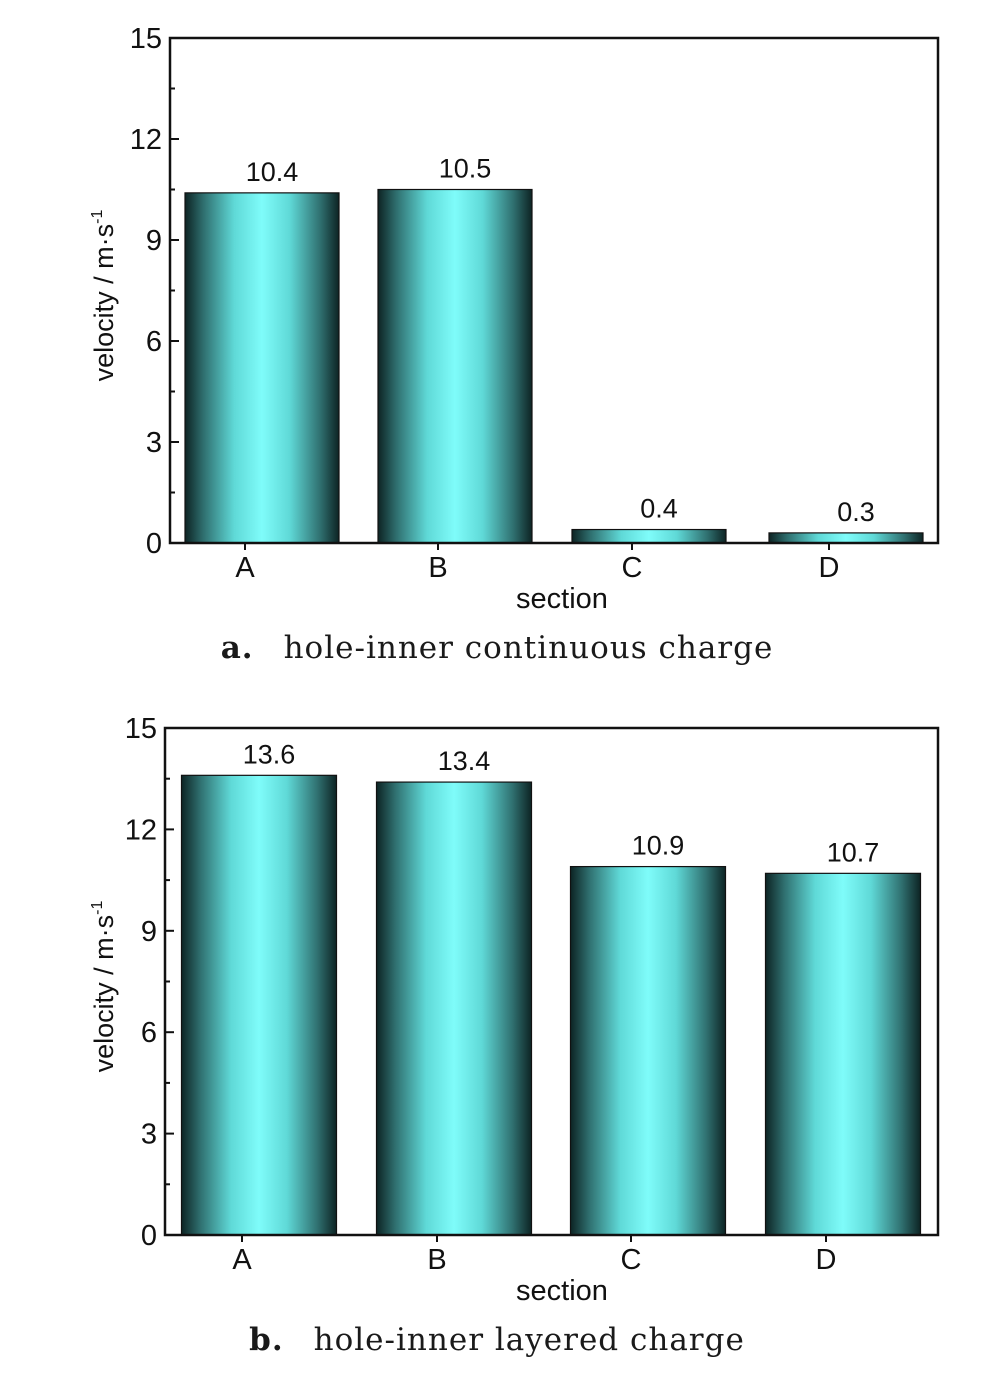 Image resolution: width=994 pixels, height=1379 pixels. What do you see at coordinates (856, 512) in the screenshot?
I see `data-label-D: 0.3` at bounding box center [856, 512].